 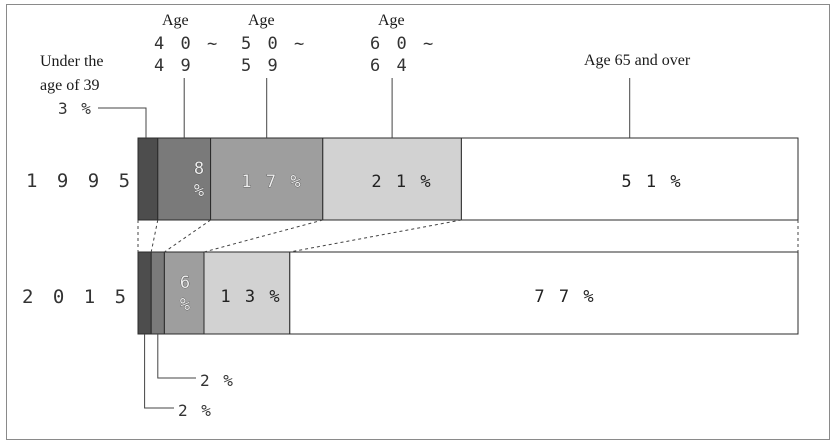 What do you see at coordinates (403, 44) in the screenshot?
I see `label-age60-range: 6 0 ~` at bounding box center [403, 44].